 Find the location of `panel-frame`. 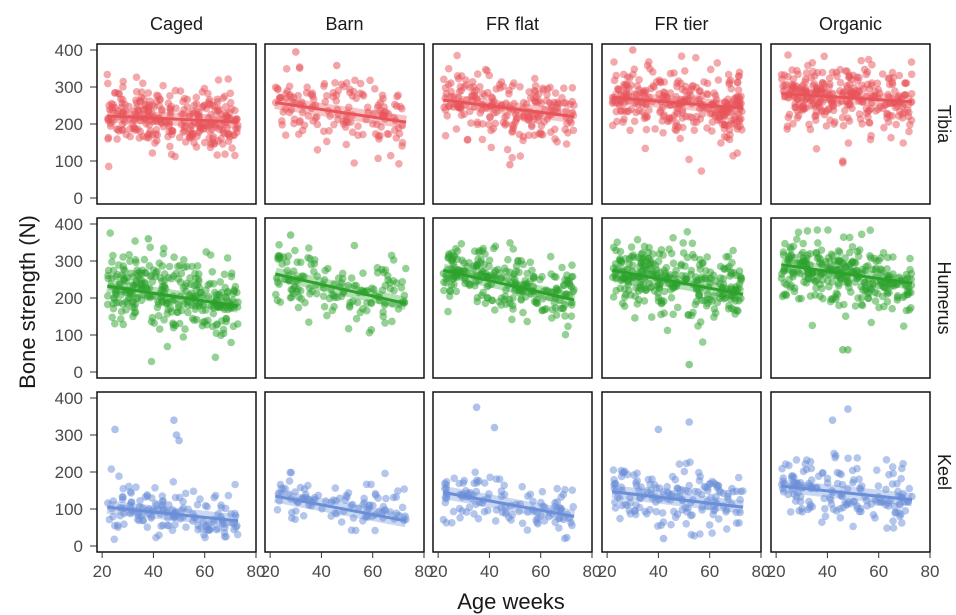

panel-frame is located at coordinates (176, 298).